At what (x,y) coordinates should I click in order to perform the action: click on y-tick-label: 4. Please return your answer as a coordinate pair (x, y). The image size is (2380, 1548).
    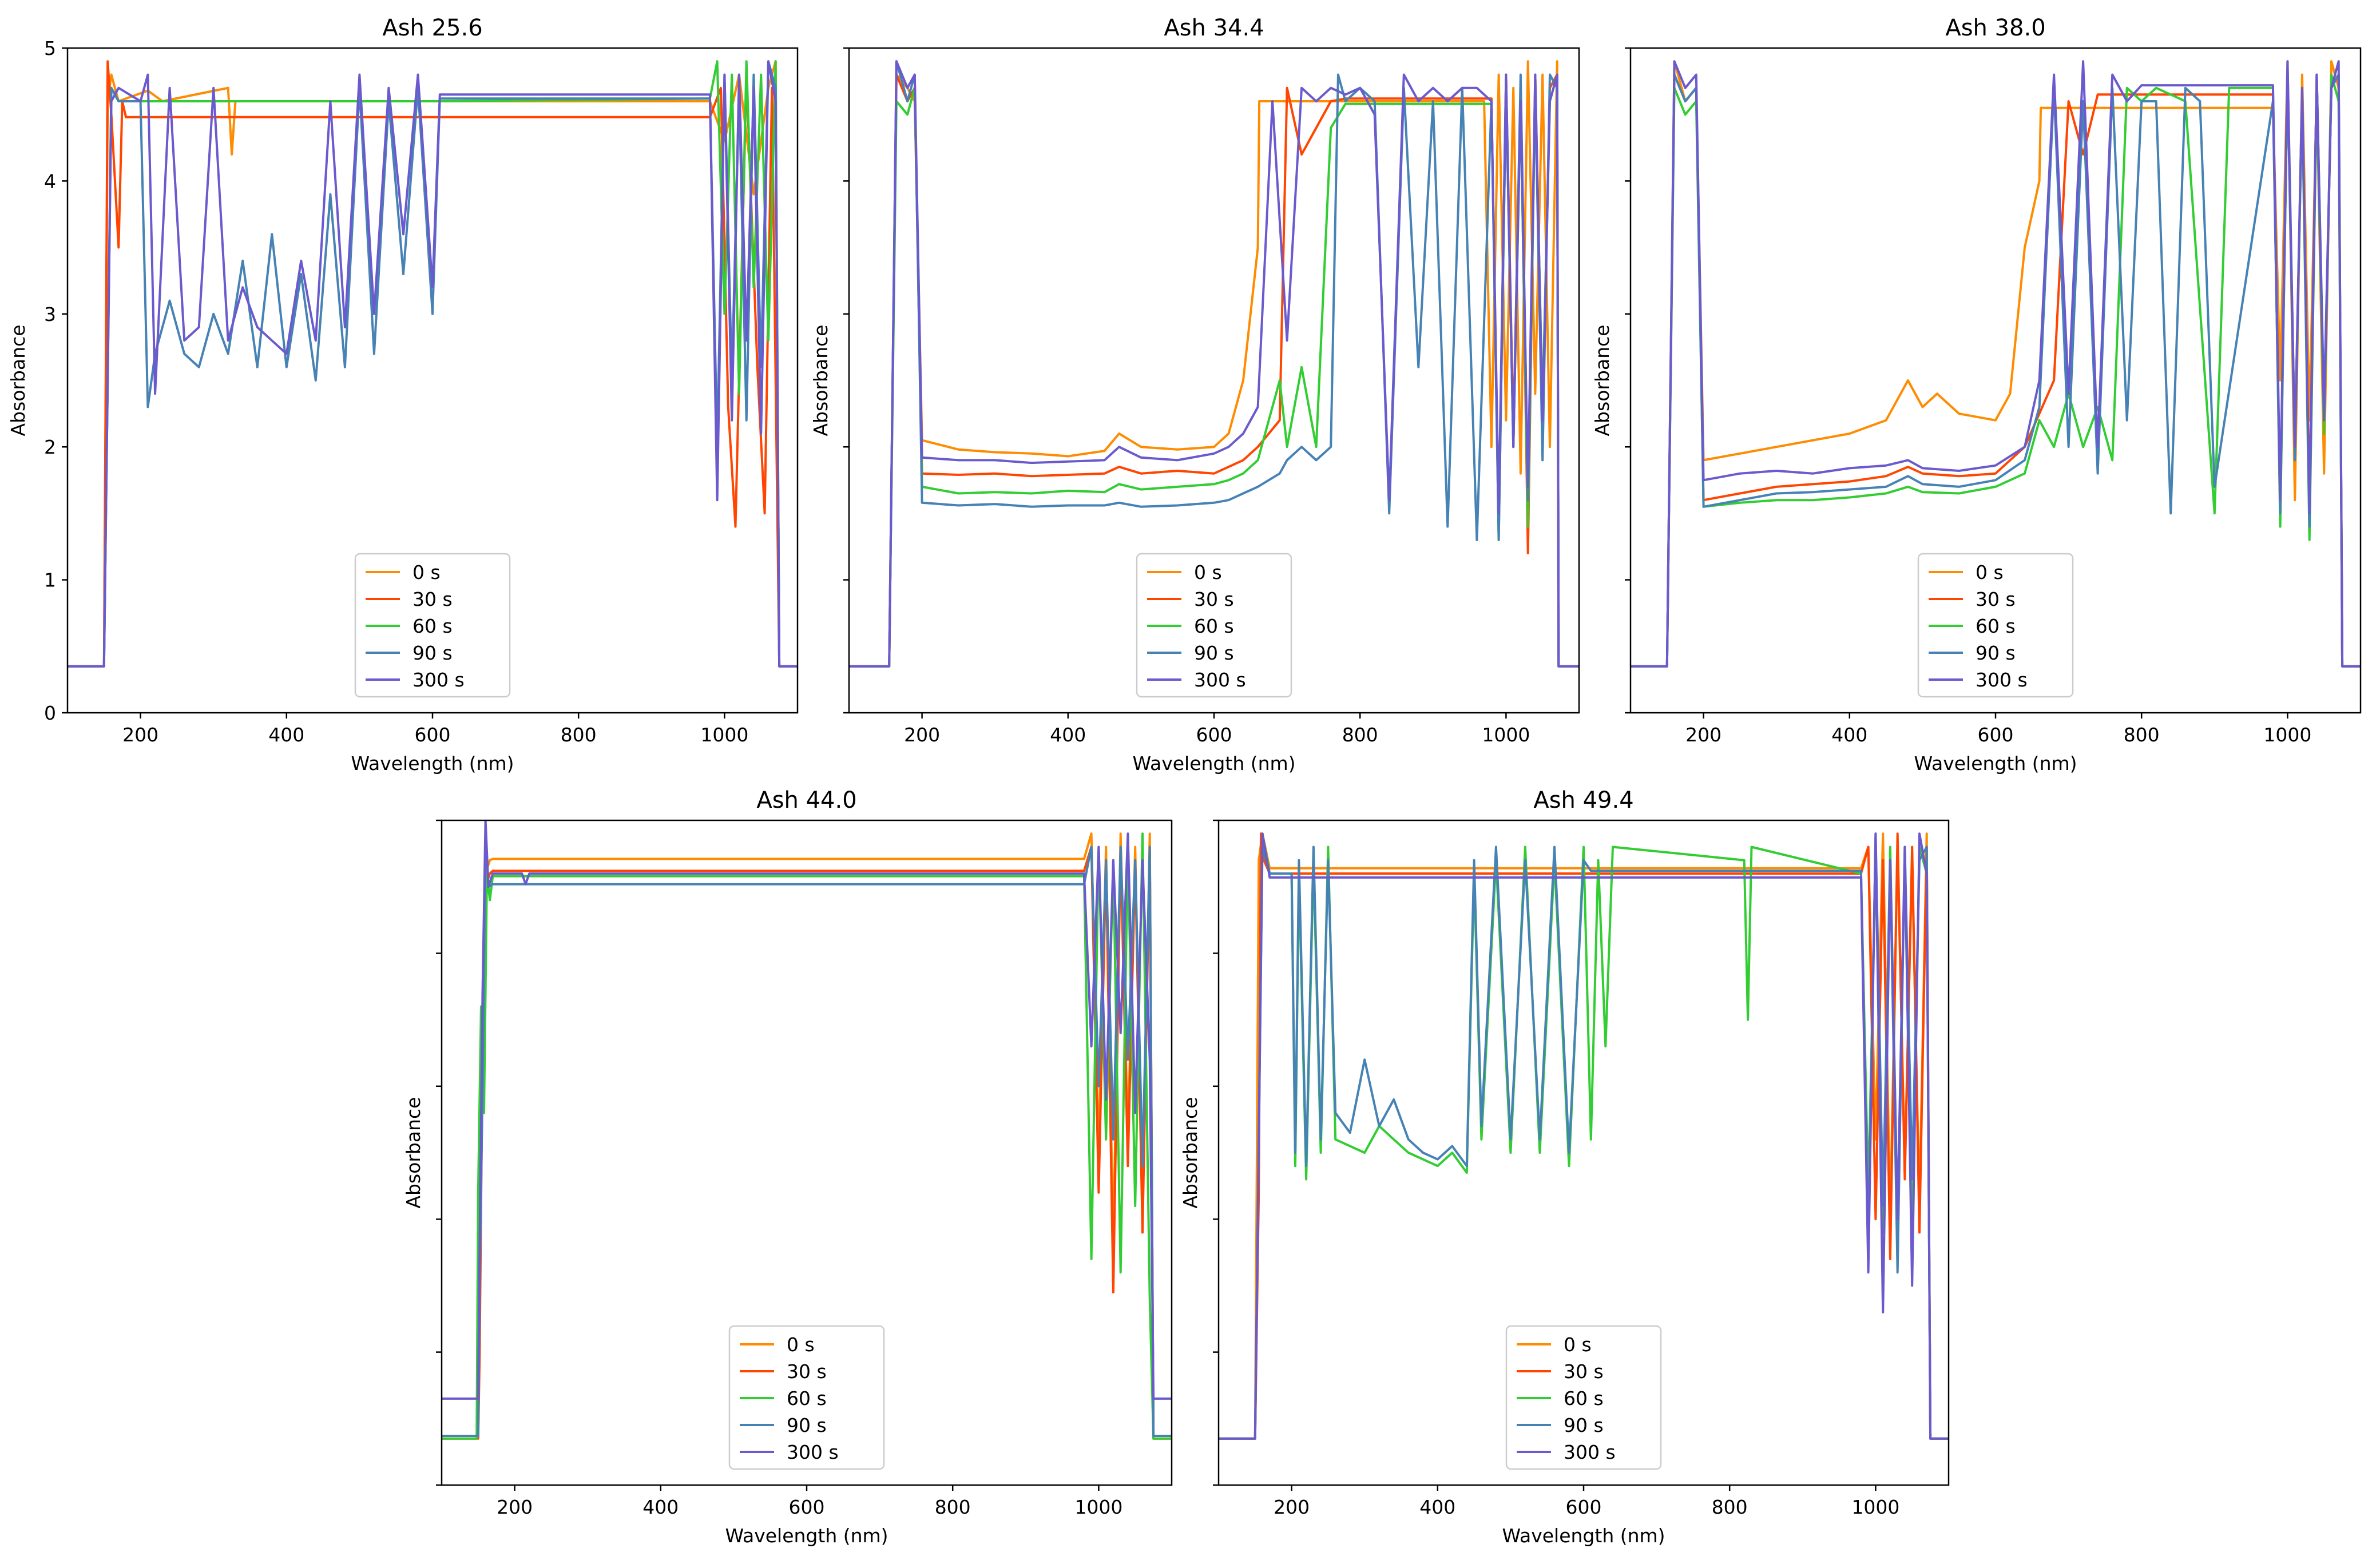
    Looking at the image, I should click on (50, 181).